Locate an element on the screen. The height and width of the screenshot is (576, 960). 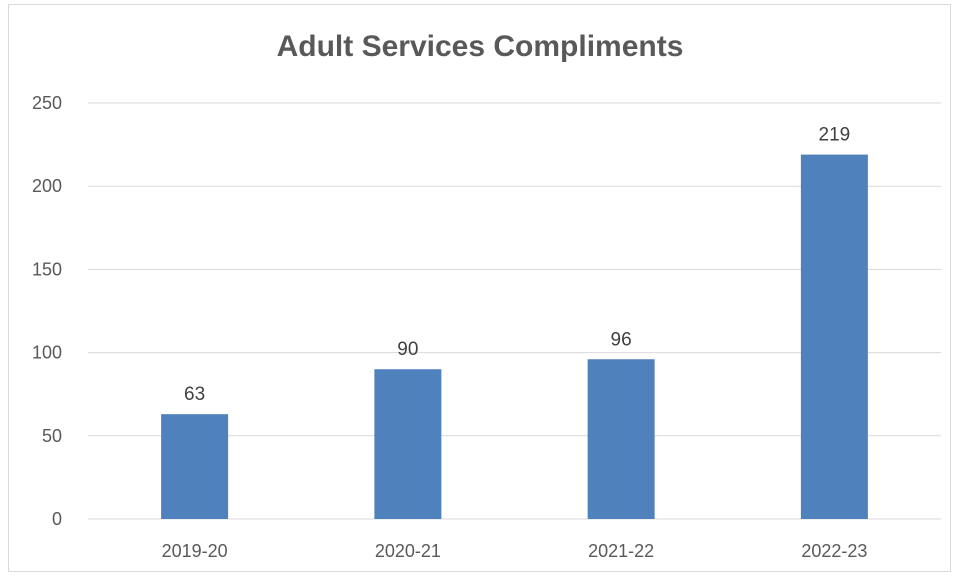
chart-title: Adult Services Compliments is located at coordinates (480, 46).